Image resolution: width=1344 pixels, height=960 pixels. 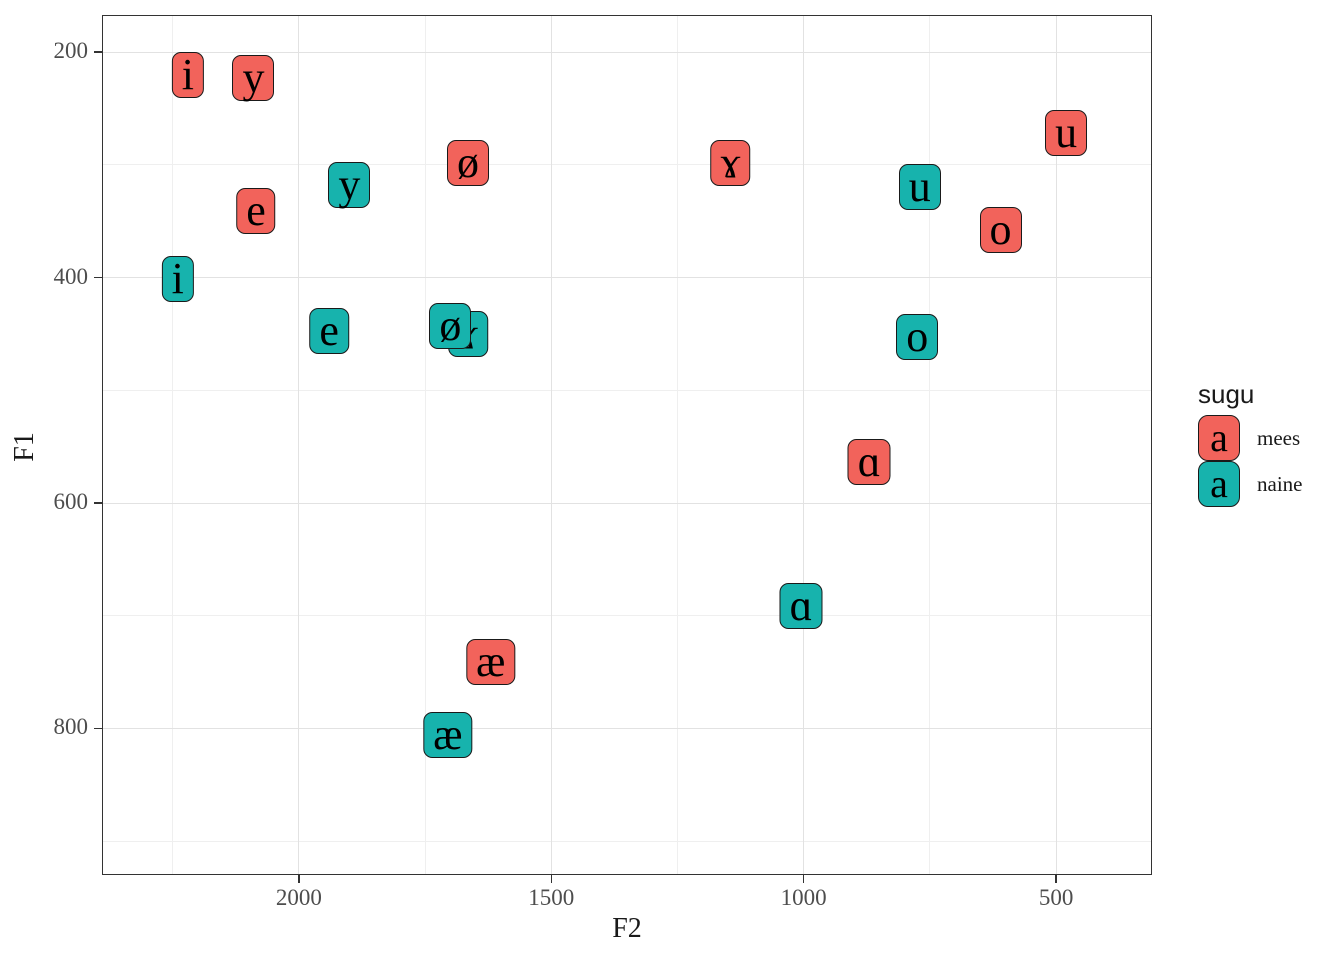 What do you see at coordinates (1219, 438) in the screenshot?
I see `legend-key-mees-icon: a` at bounding box center [1219, 438].